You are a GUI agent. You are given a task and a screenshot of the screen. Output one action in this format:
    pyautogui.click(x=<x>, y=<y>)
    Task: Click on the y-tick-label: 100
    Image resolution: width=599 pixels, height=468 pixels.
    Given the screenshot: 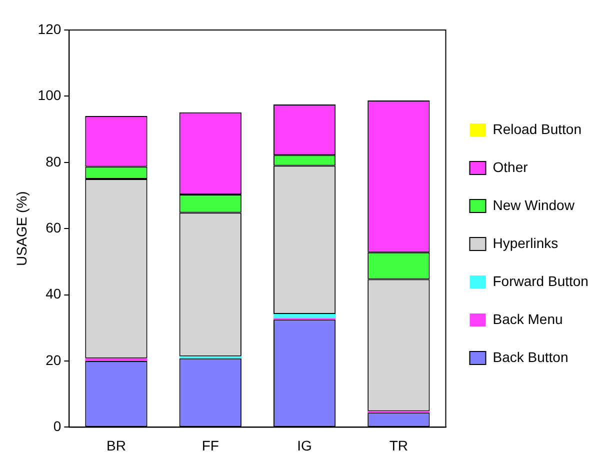 What is the action you would take?
    pyautogui.click(x=50, y=95)
    